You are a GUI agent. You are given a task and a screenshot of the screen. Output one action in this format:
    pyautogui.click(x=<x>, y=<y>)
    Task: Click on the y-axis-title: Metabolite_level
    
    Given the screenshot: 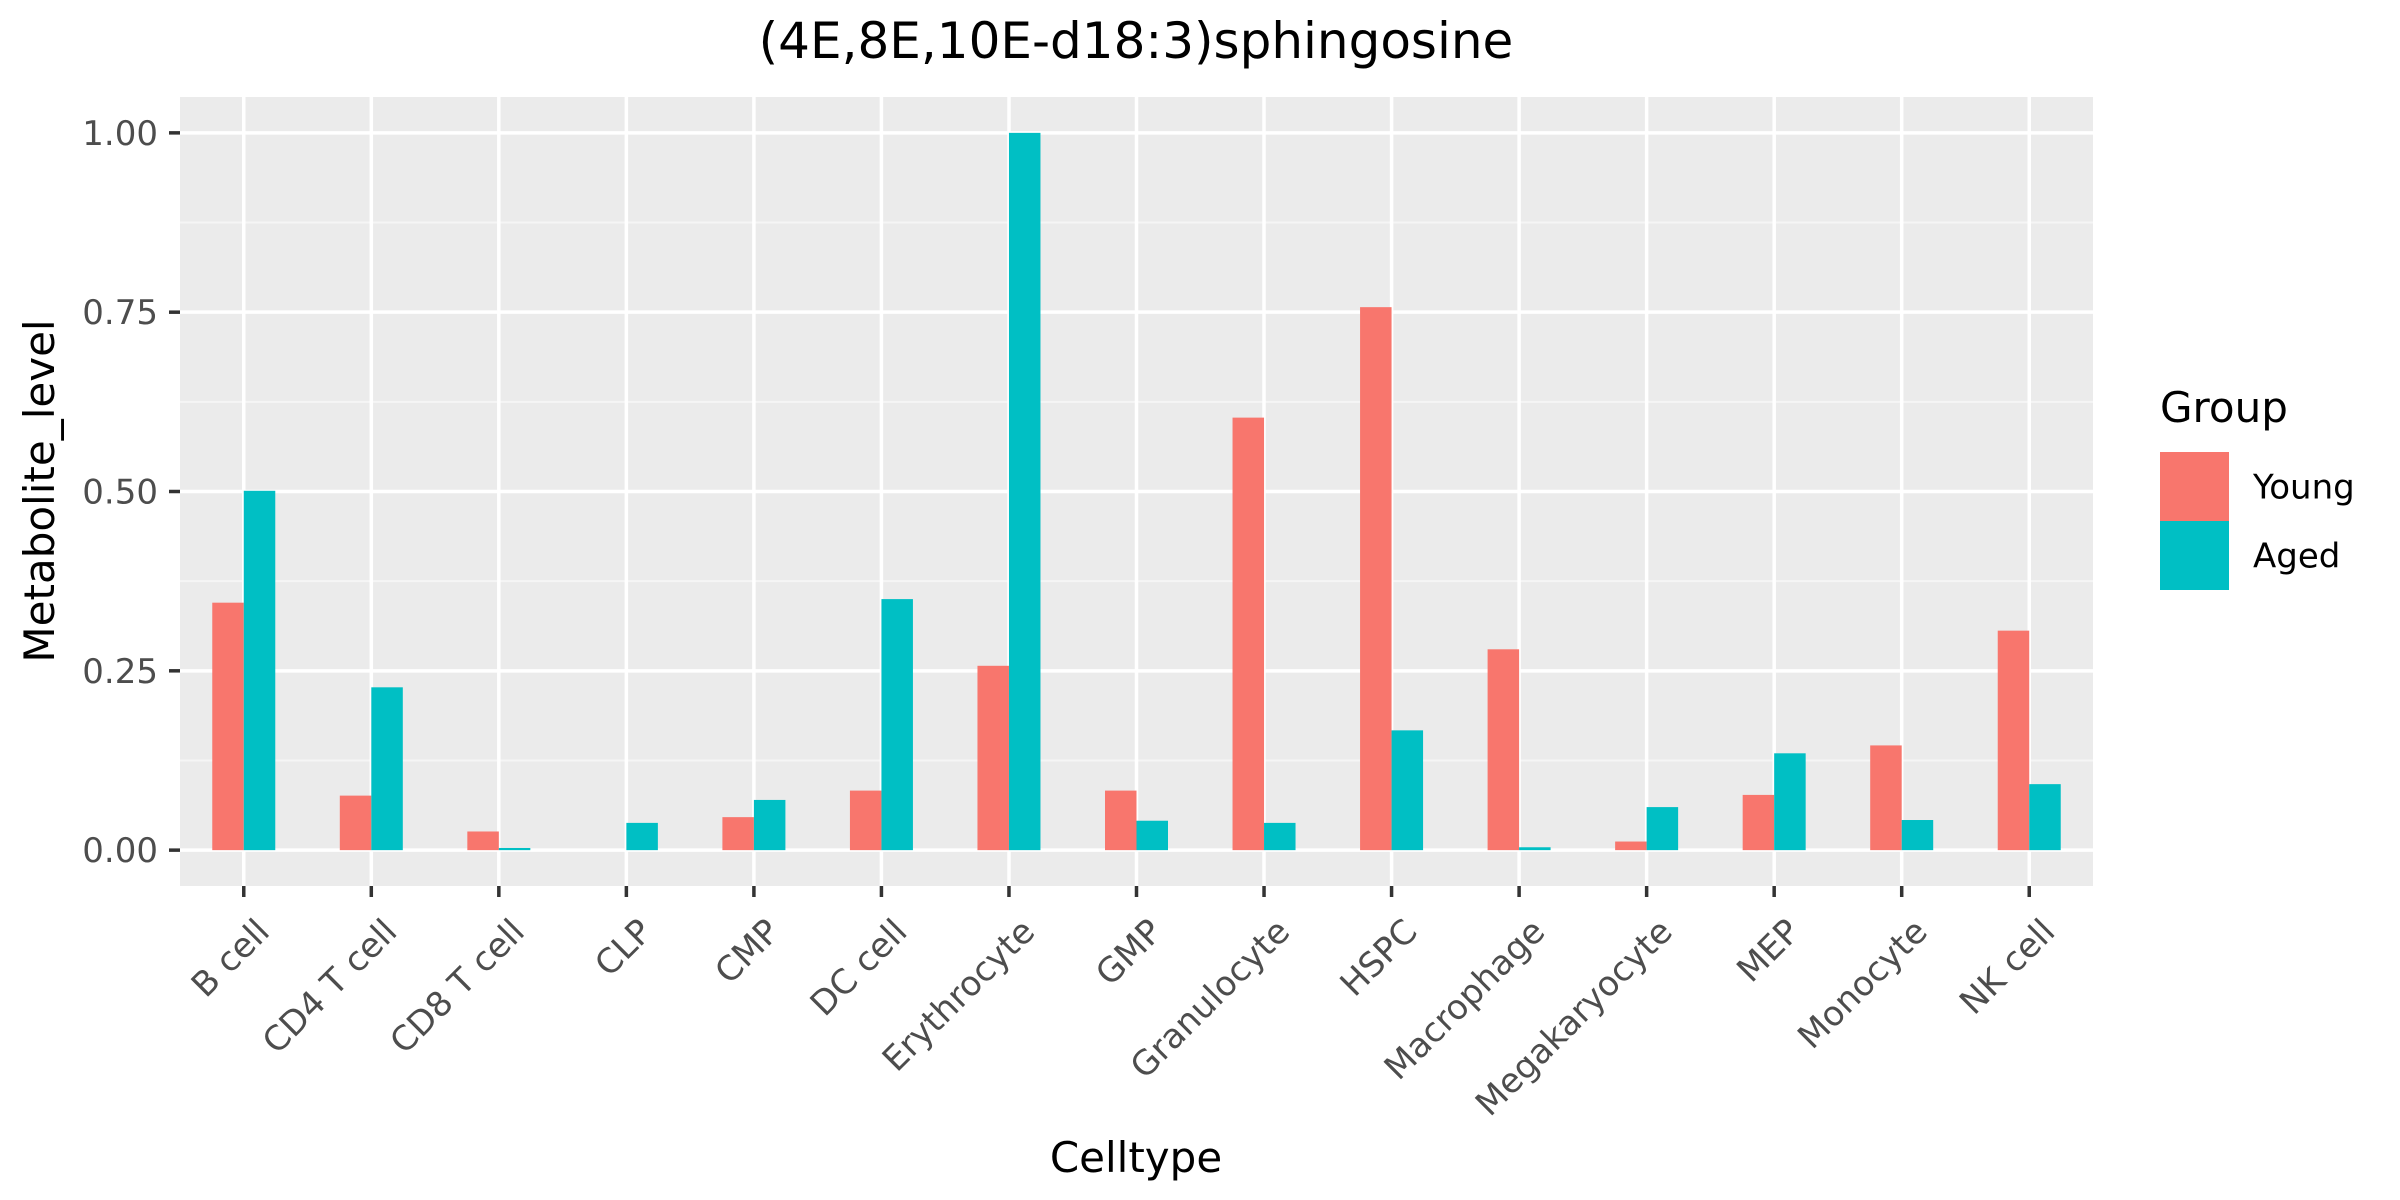 What is the action you would take?
    pyautogui.click(x=39, y=490)
    